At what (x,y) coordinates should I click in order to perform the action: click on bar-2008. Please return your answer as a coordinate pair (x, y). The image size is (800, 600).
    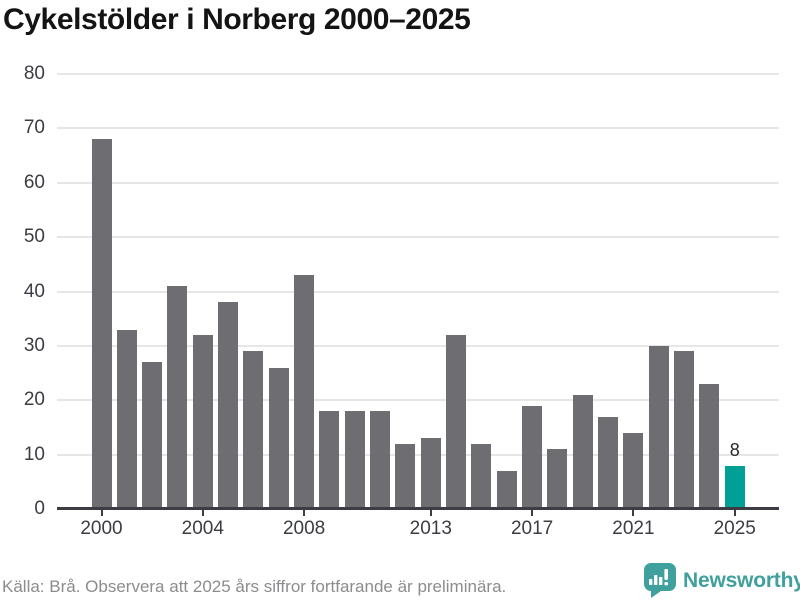
    Looking at the image, I should click on (304, 392).